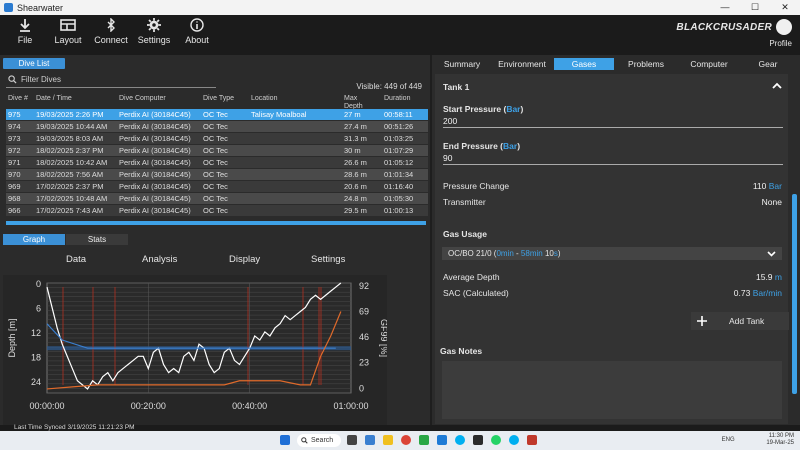 The height and width of the screenshot is (450, 800). I want to click on user-profile: BLACKCRUSADER Profile, so click(734, 33).